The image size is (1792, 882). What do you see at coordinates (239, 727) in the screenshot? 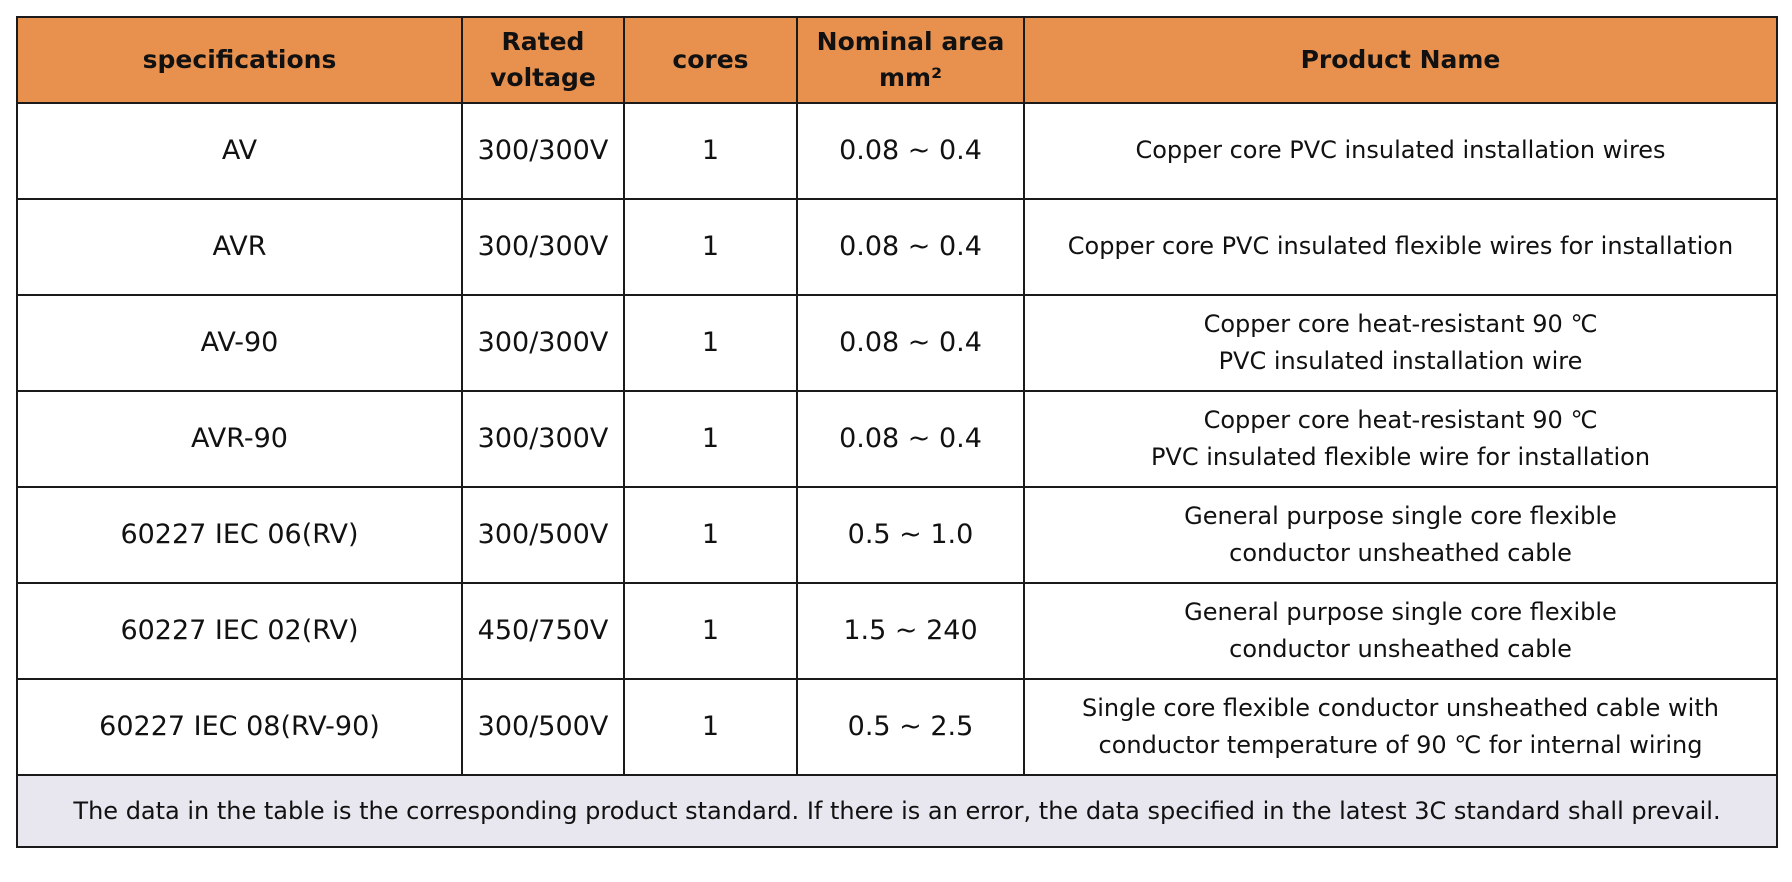
I see `cell-specification: 60227 IEC 08(RV-90)` at bounding box center [239, 727].